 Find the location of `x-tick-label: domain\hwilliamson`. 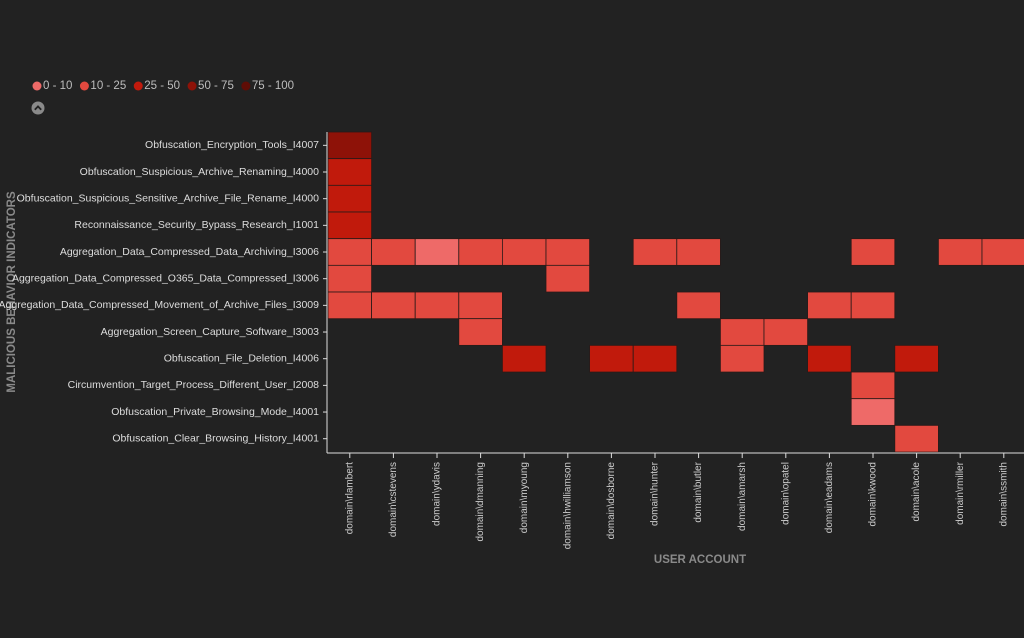

x-tick-label: domain\hwilliamson is located at coordinates (567, 505).